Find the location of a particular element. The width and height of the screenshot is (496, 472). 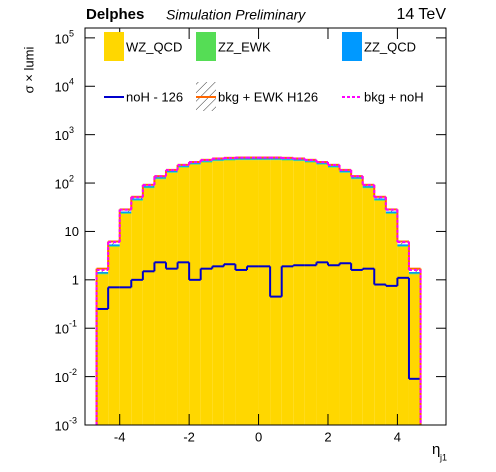

legend-label: ZZ_QCD is located at coordinates (390, 46).